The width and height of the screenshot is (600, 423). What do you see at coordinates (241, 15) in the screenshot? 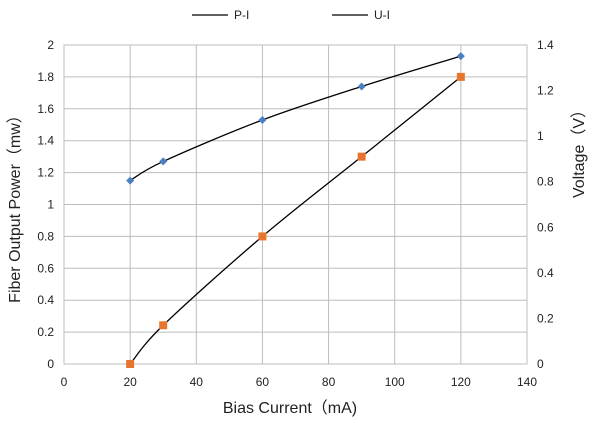
I see `legend-label-p-i: P-I` at bounding box center [241, 15].